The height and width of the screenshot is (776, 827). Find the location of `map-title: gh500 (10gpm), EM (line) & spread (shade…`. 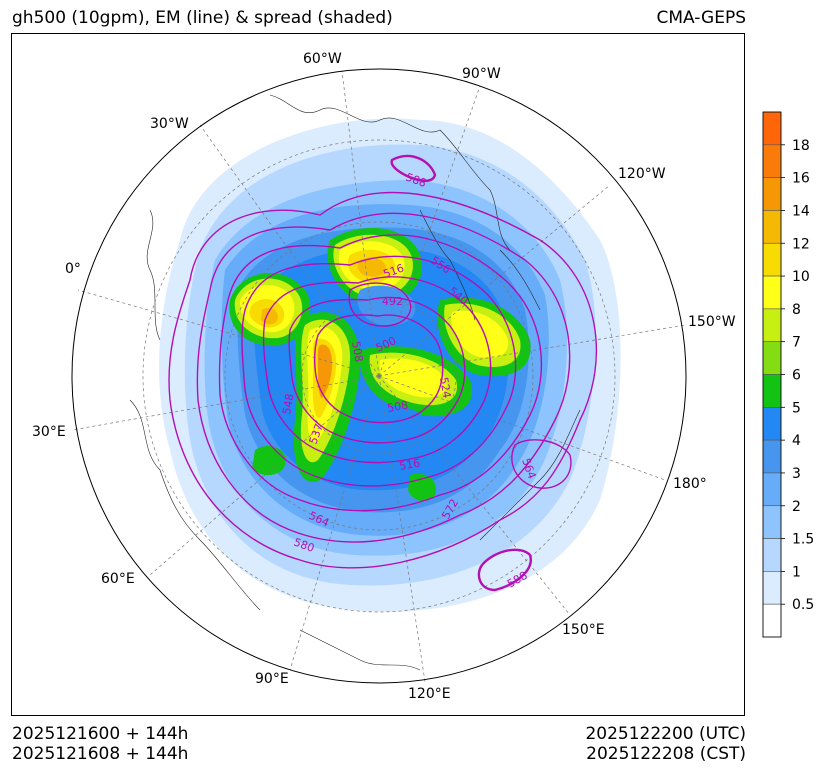

map-title: gh500 (10gpm), EM (line) & spread (shade… is located at coordinates (202, 18).